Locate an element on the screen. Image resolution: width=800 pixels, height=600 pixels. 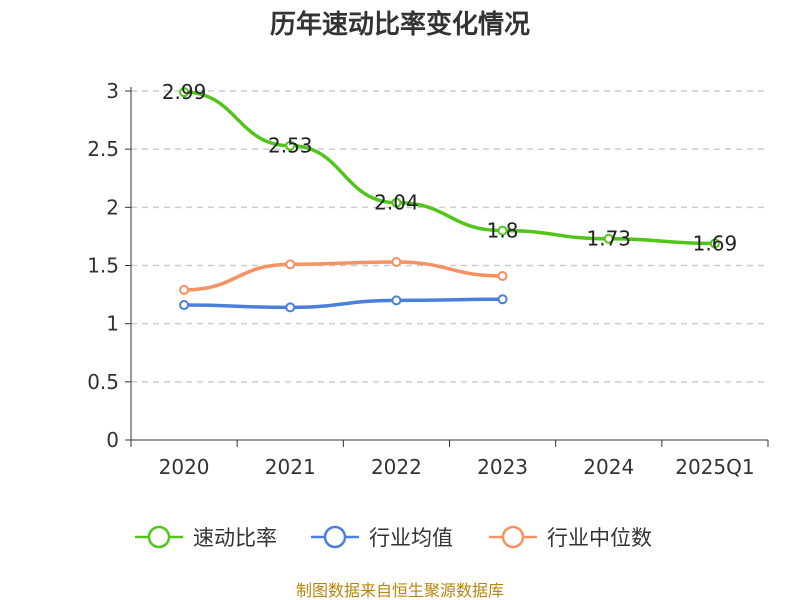
x-tick-label: 2022 is located at coordinates (396, 467).